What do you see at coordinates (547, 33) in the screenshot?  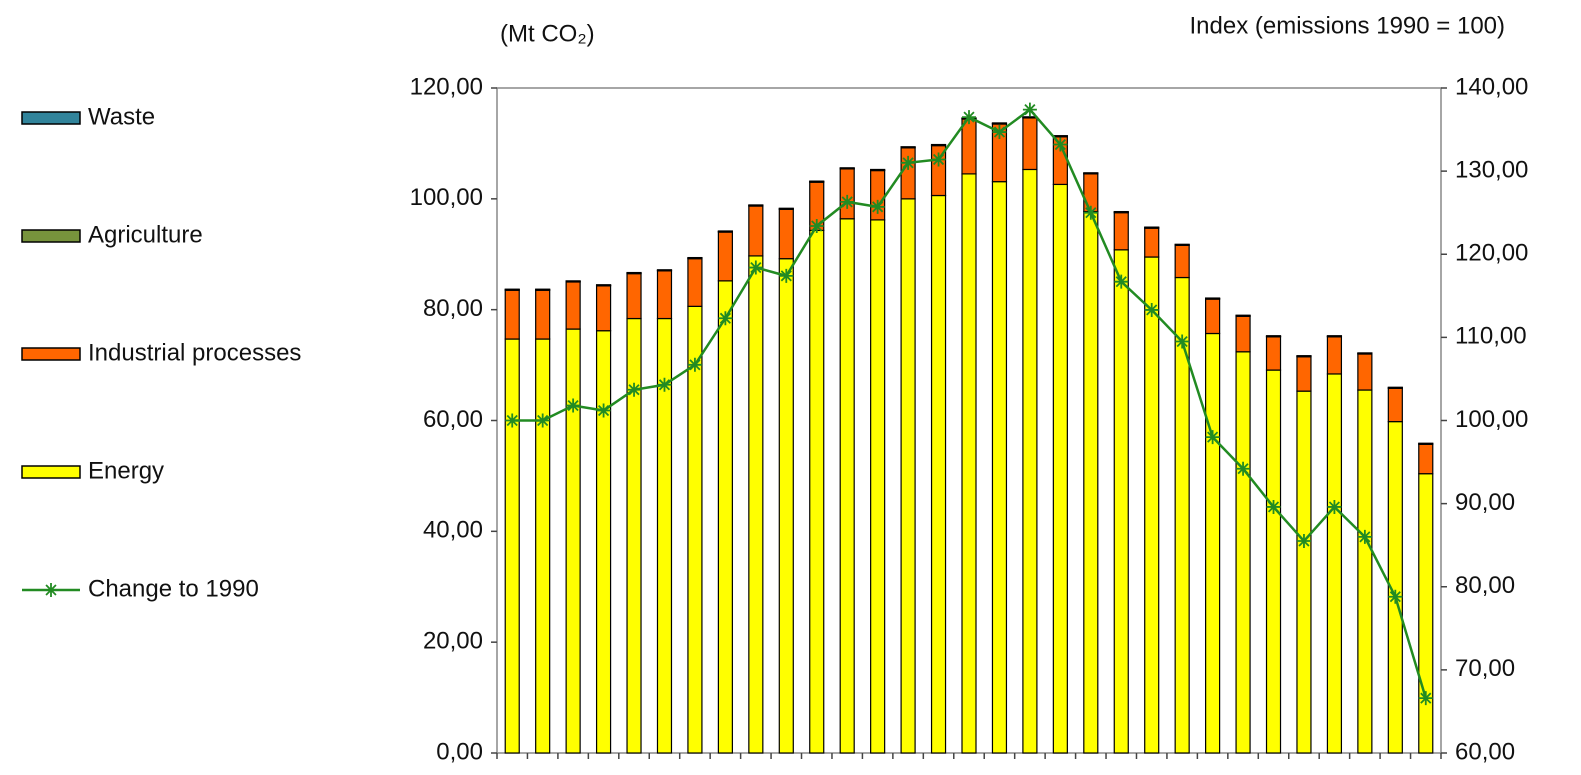 I see `y-axis-title: (Mt CO₂)` at bounding box center [547, 33].